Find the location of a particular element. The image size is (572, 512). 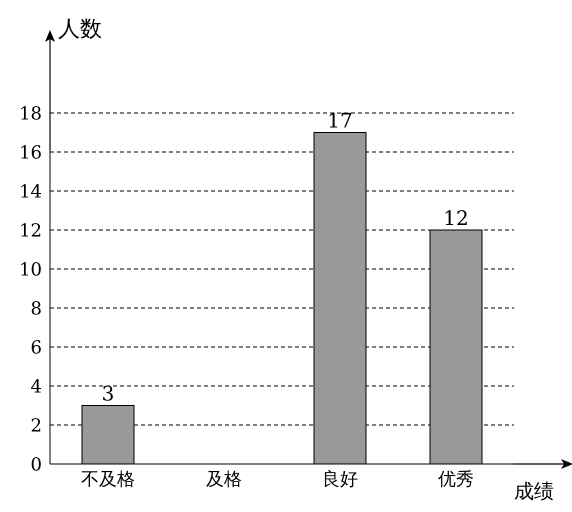

x-tick-label: 及格 is located at coordinates (224, 479).